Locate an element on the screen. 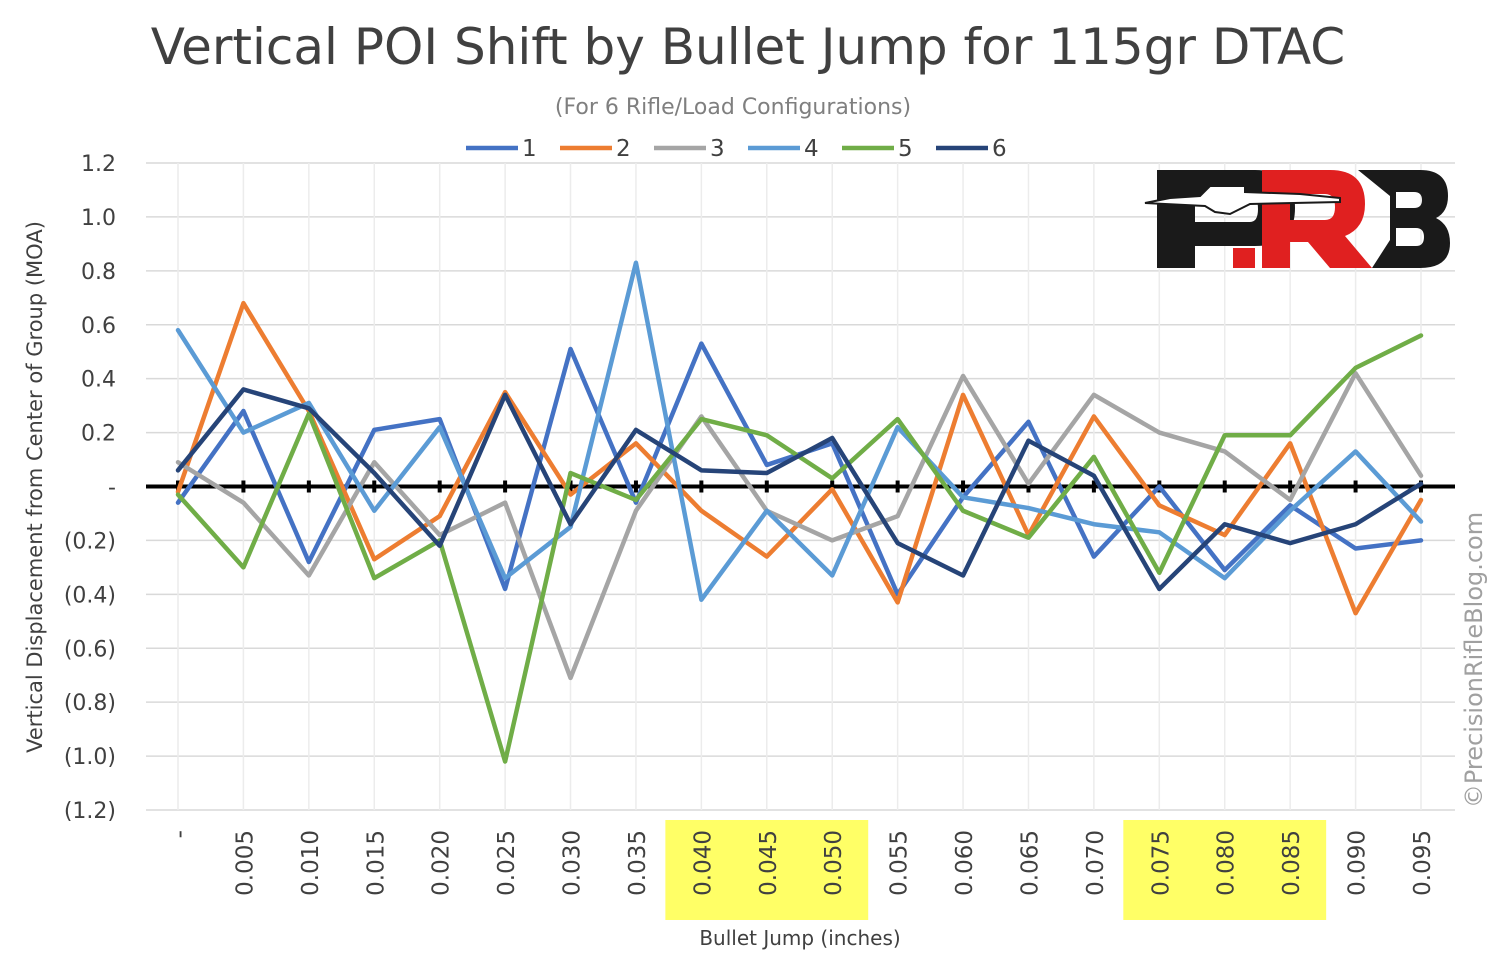 The width and height of the screenshot is (1494, 967). legend-label-6: 6 is located at coordinates (999, 149).